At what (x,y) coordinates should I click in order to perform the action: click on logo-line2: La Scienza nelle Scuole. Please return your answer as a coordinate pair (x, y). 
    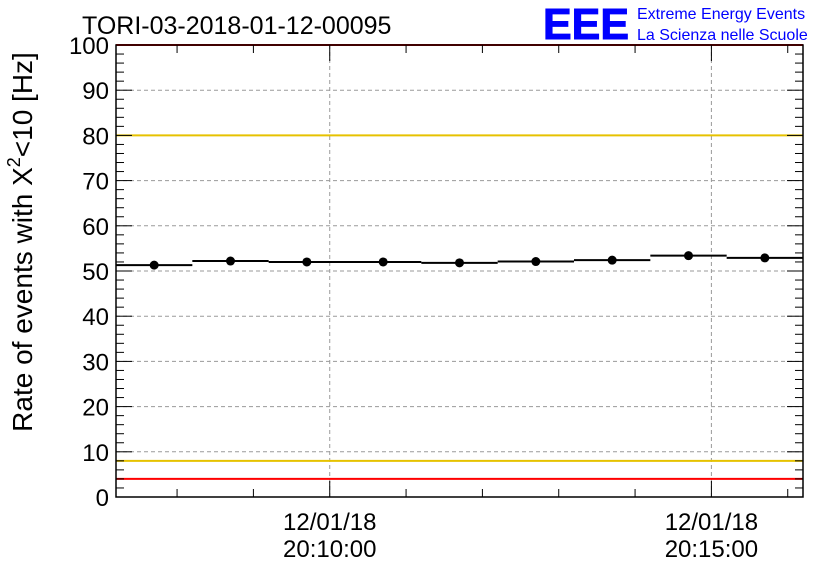
    Looking at the image, I should click on (722, 35).